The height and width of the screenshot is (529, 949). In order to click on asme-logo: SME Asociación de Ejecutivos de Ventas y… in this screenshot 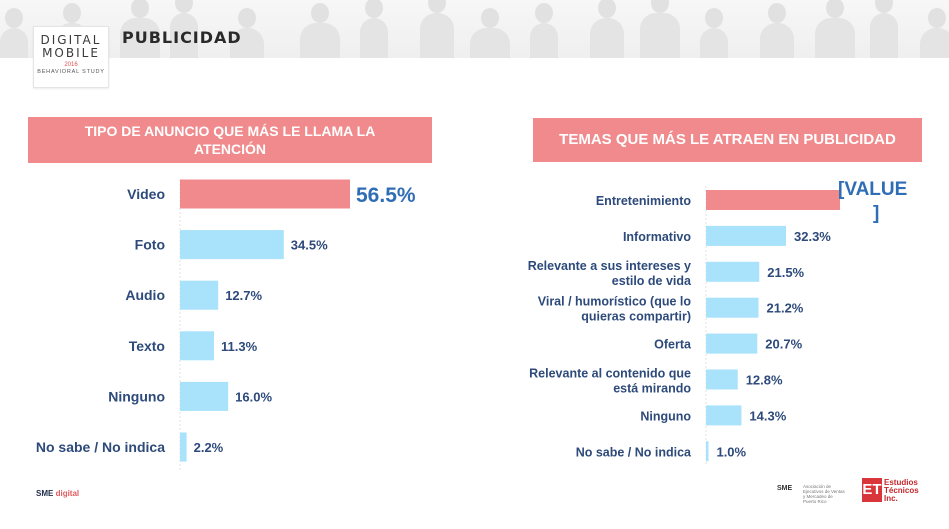, I will do `click(812, 493)`.